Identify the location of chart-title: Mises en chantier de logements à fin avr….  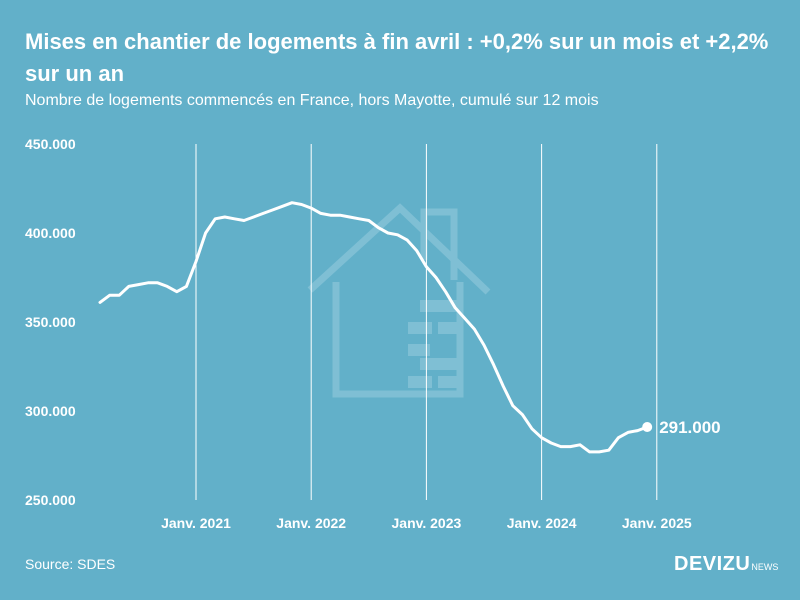
(397, 57).